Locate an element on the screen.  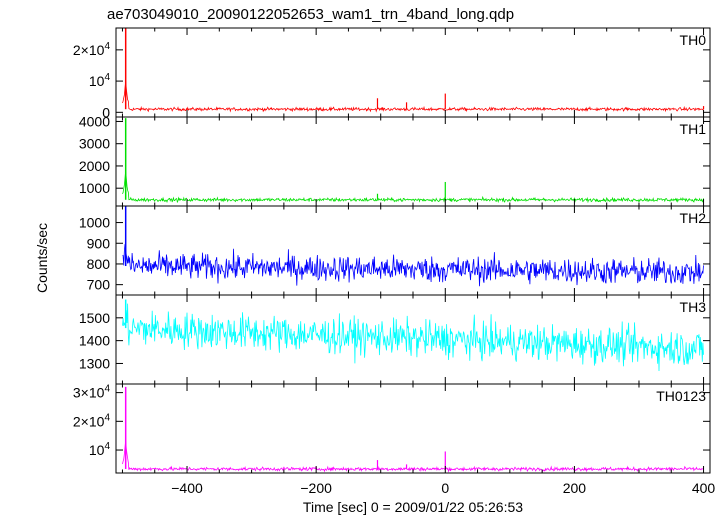
y-tick-label: 4000 is located at coordinates (94, 121).